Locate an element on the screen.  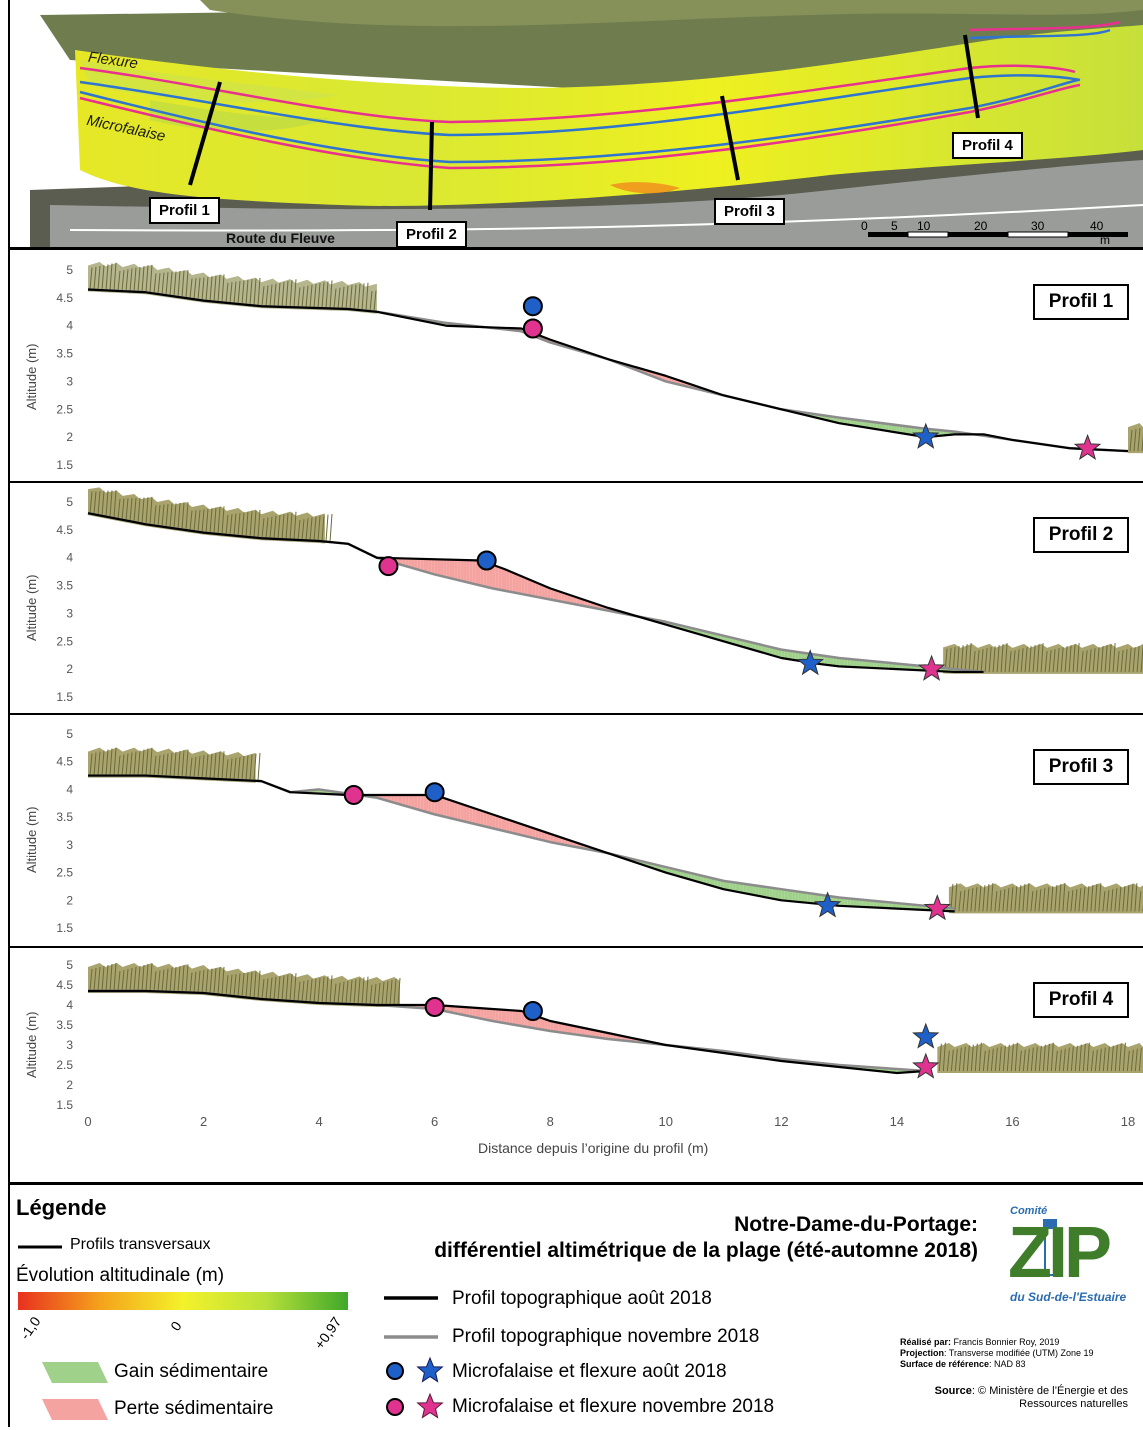
map-title-line-1: Notre-Dame-du-Portage: is located at coordinates (856, 1225).